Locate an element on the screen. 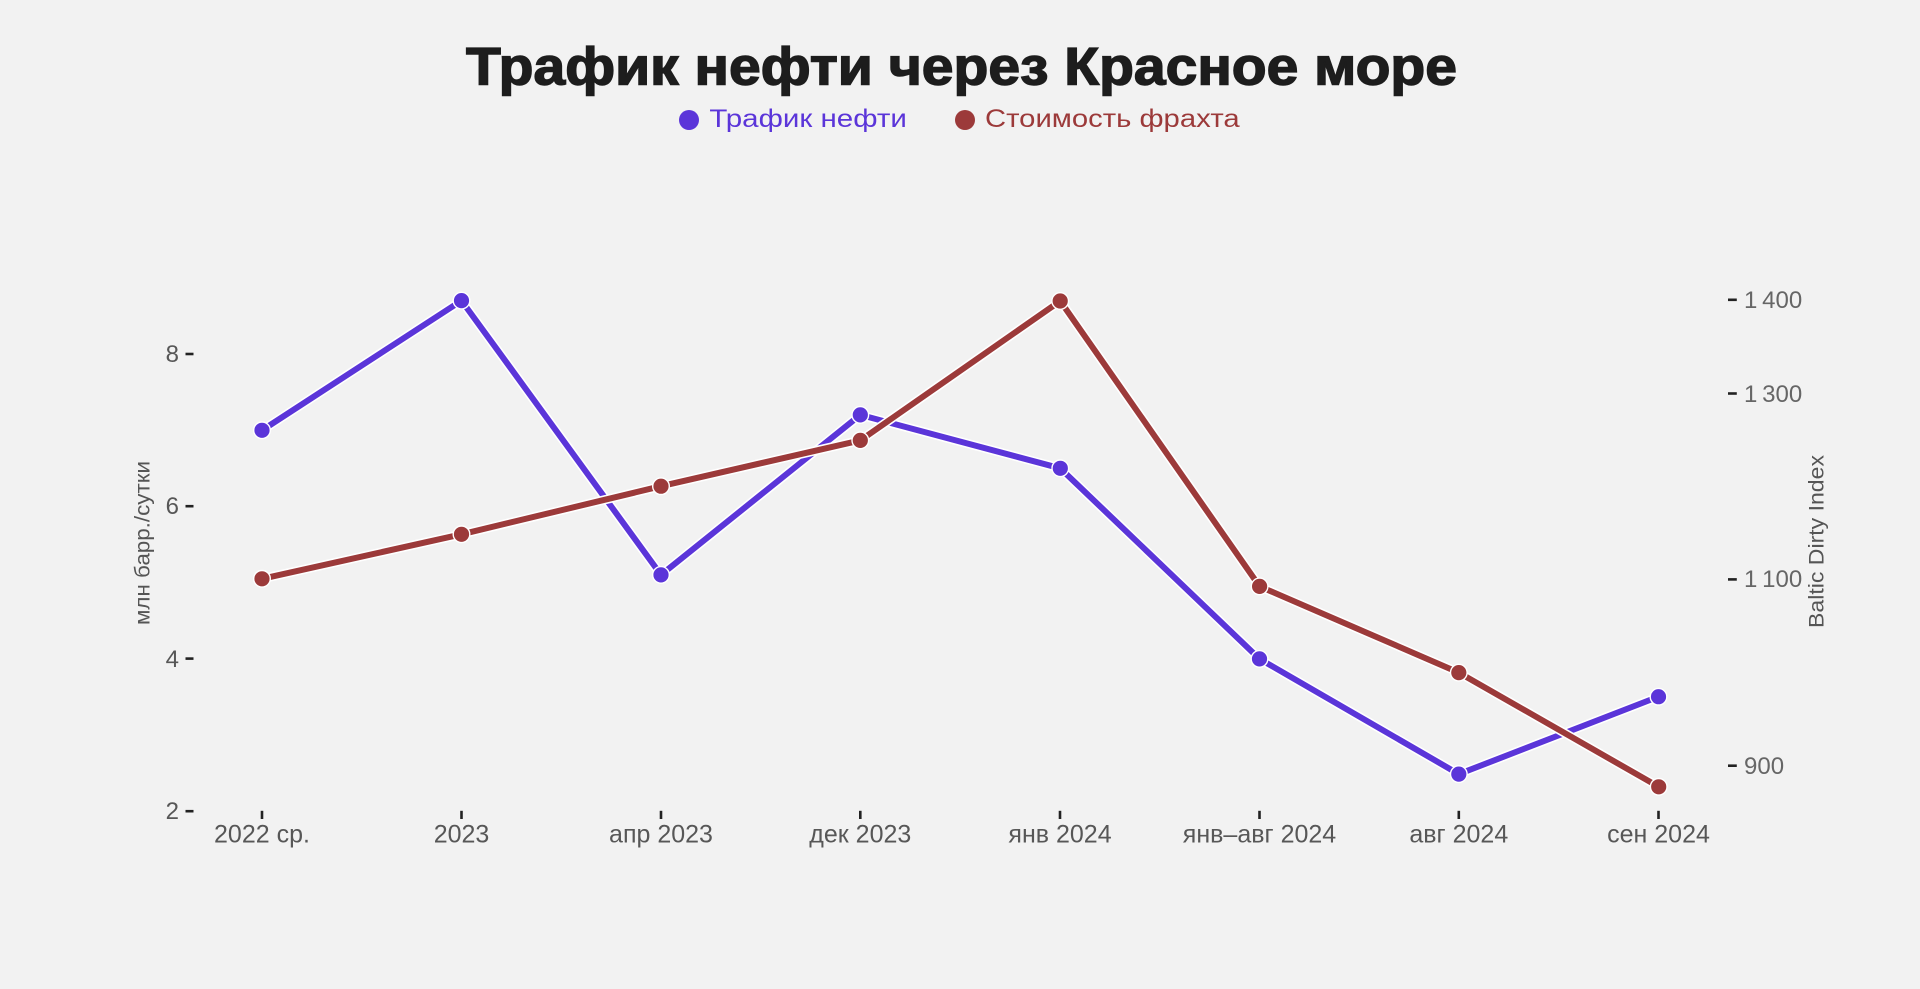 This screenshot has height=989, width=1920. svg-text:Трафик нефти через Красное мор: Трафик нефти через Красное море is located at coordinates (961, 67).